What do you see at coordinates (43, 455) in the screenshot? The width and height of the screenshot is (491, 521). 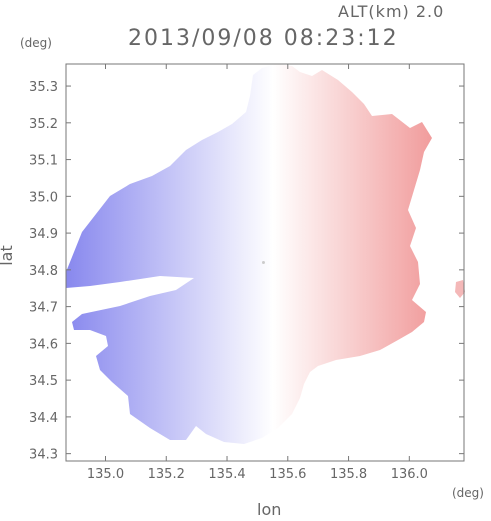 I see `y-tick-label: 34.3` at bounding box center [43, 455].